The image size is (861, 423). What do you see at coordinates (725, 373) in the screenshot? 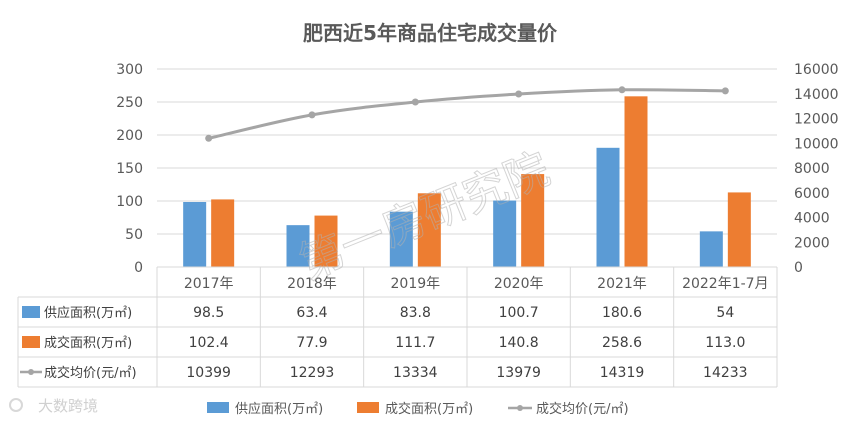
I see `table-cell: 14233` at bounding box center [725, 373].